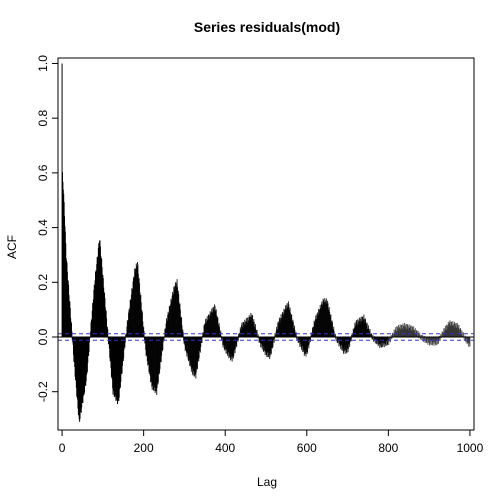 The image size is (504, 504). Describe the element at coordinates (43, 118) in the screenshot. I see `y-tick-label: 0.8` at that location.